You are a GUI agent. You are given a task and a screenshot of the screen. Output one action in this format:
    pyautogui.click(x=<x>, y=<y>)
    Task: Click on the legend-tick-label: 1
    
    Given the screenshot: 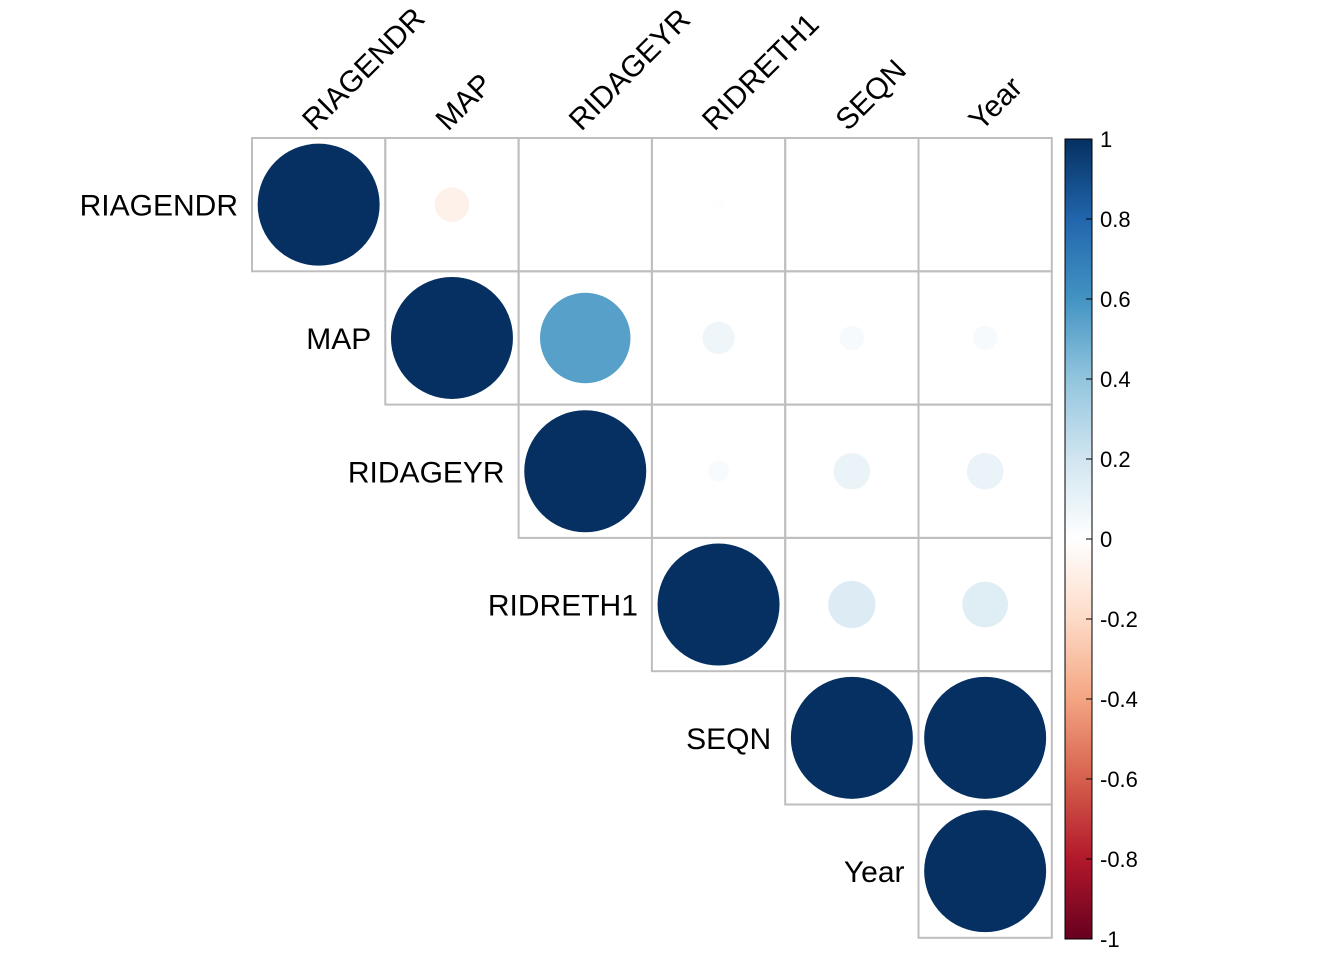 What is the action you would take?
    pyautogui.click(x=1106, y=139)
    